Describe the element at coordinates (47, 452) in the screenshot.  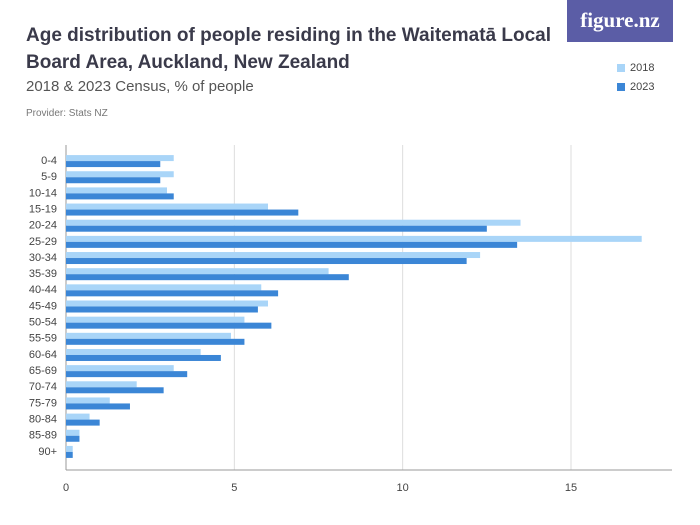
I see `y-tick-label: 90+` at that location.